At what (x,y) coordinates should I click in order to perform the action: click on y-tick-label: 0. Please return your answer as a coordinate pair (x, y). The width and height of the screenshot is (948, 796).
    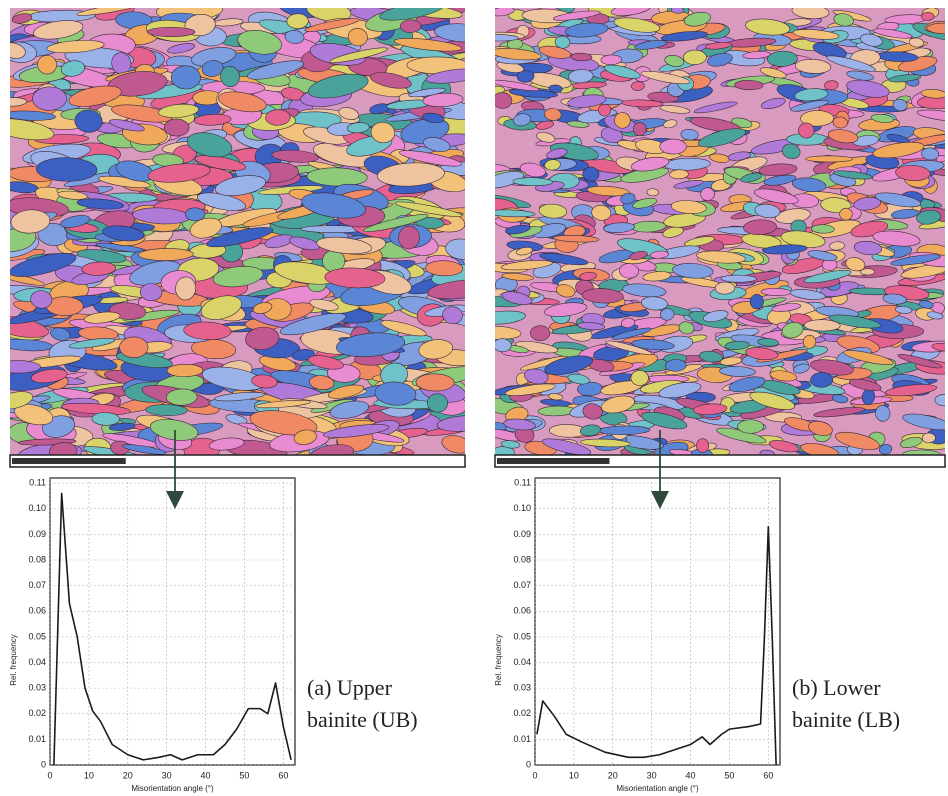
    Looking at the image, I should click on (528, 764).